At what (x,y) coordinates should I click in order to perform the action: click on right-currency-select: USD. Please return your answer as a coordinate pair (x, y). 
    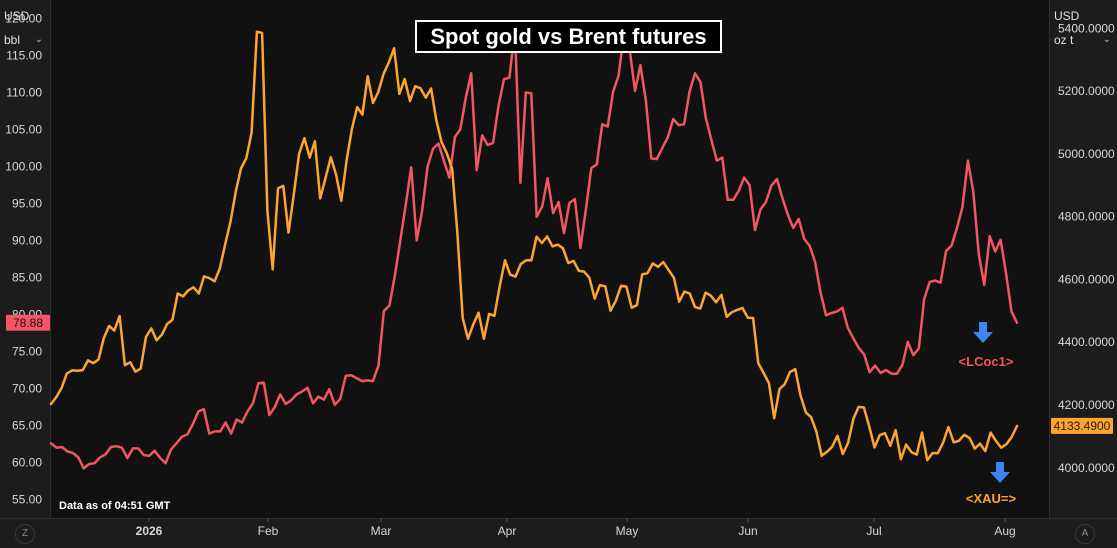
    Looking at the image, I should click on (1083, 16).